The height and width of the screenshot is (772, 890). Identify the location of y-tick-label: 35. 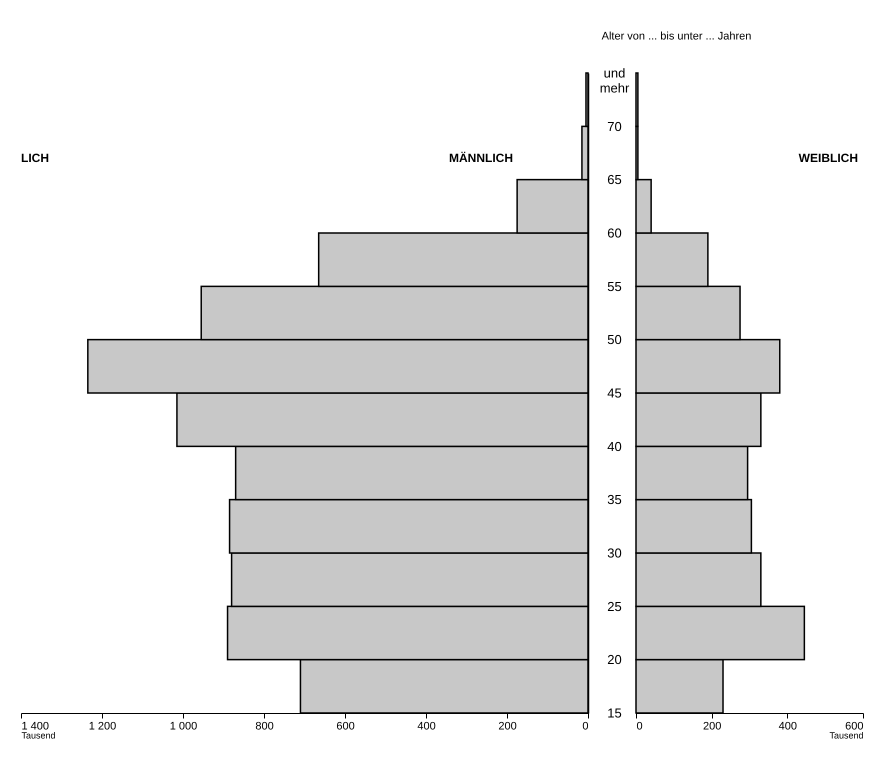
(614, 500).